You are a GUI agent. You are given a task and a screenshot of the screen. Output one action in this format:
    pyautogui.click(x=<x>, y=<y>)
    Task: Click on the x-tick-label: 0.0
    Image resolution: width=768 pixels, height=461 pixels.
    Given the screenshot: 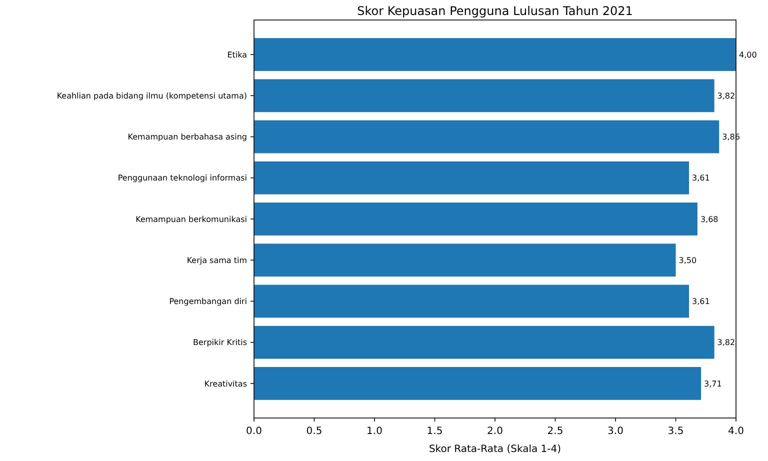 What is the action you would take?
    pyautogui.click(x=254, y=431)
    